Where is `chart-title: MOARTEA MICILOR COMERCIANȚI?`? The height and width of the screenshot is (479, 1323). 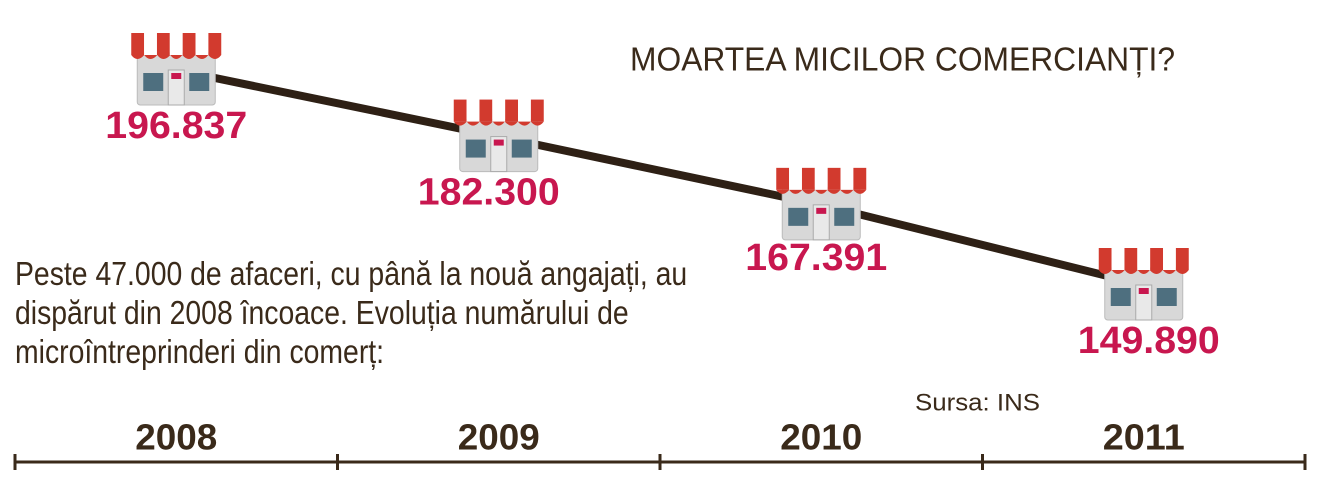 chart-title: MOARTEA MICILOR COMERCIANȚI? is located at coordinates (902, 59).